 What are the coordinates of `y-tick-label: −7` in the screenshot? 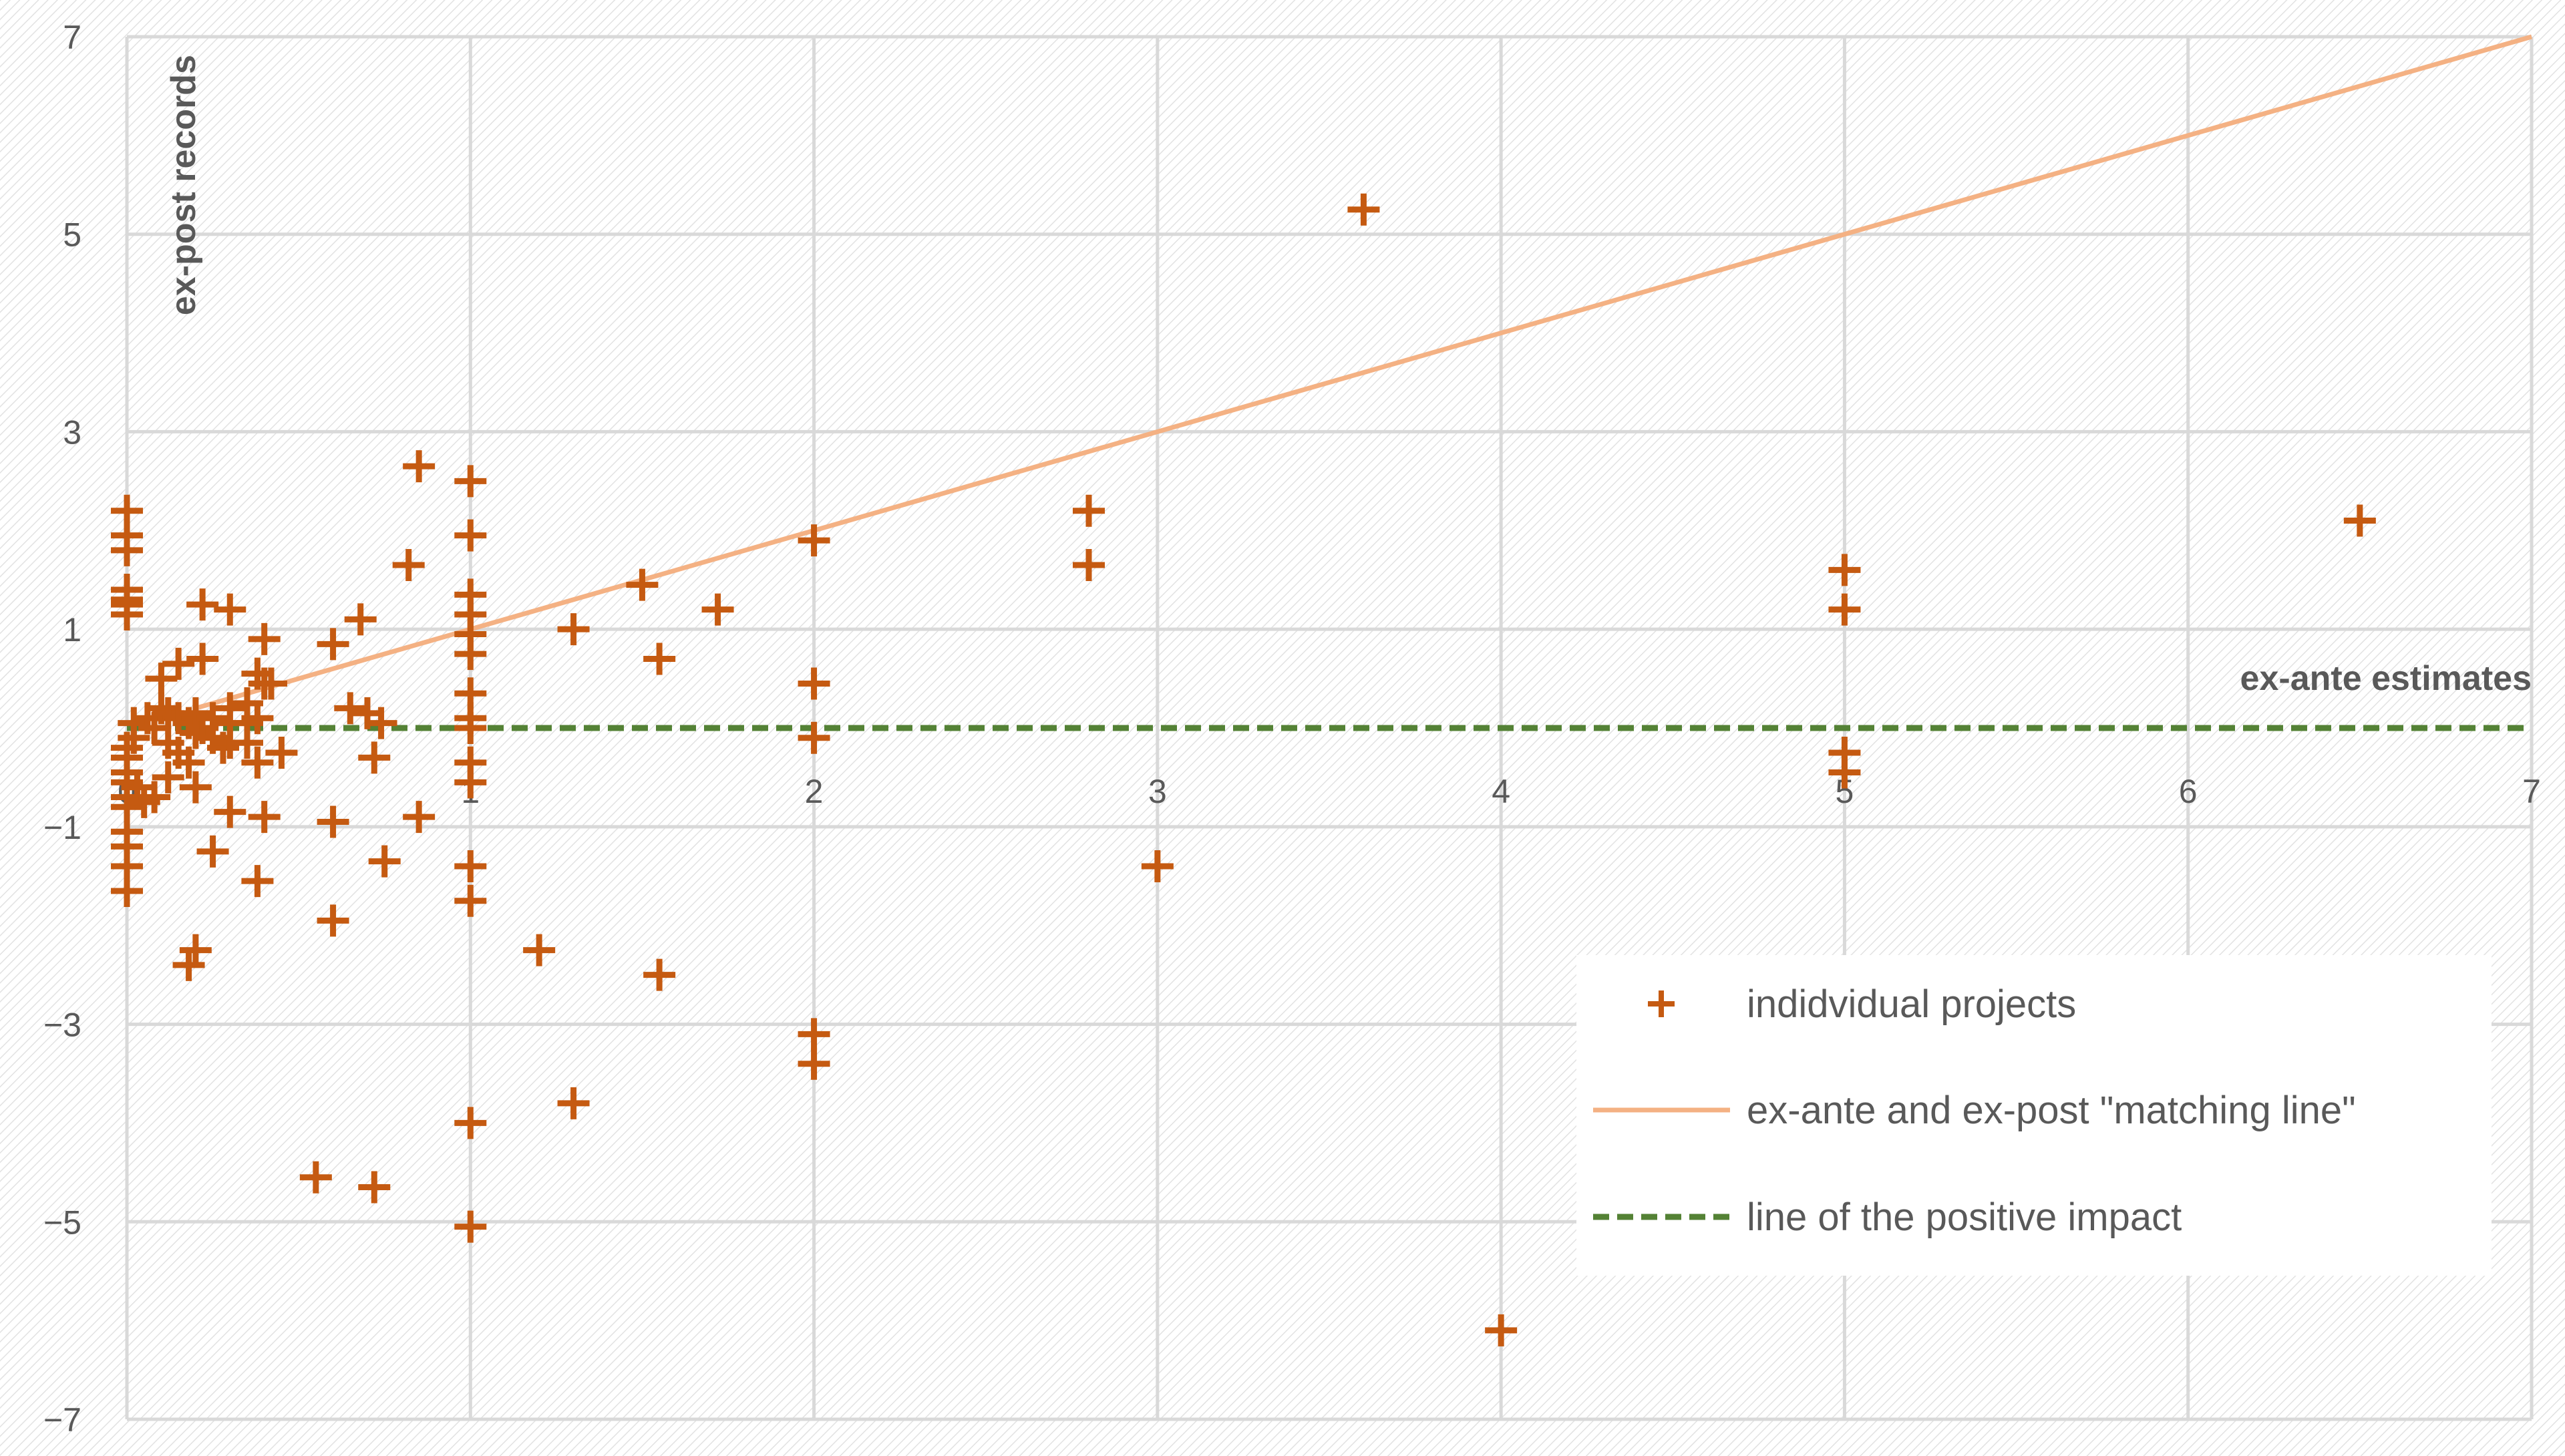 It's located at (62, 1420).